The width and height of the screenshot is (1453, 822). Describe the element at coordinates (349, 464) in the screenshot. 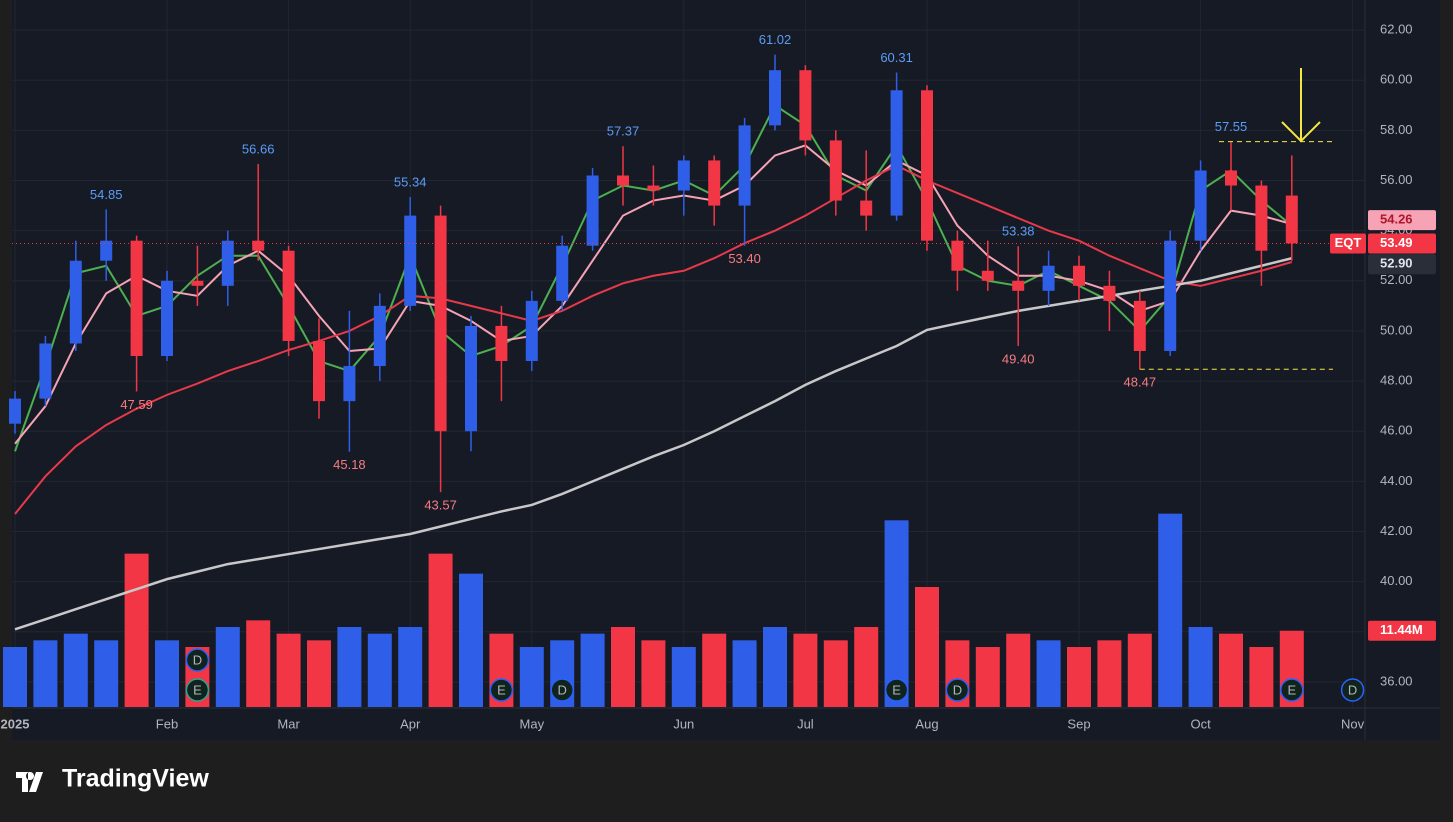

I see `low-label: 45.18` at that location.